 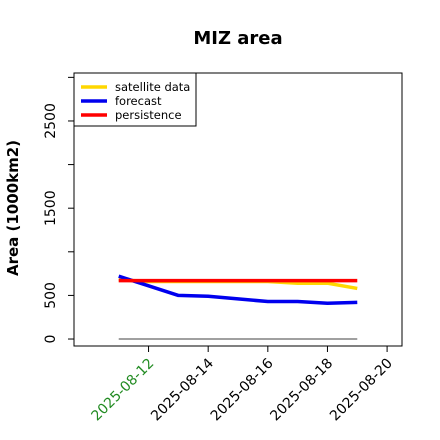 I want to click on y-tick-label: 500, so click(x=51, y=295).